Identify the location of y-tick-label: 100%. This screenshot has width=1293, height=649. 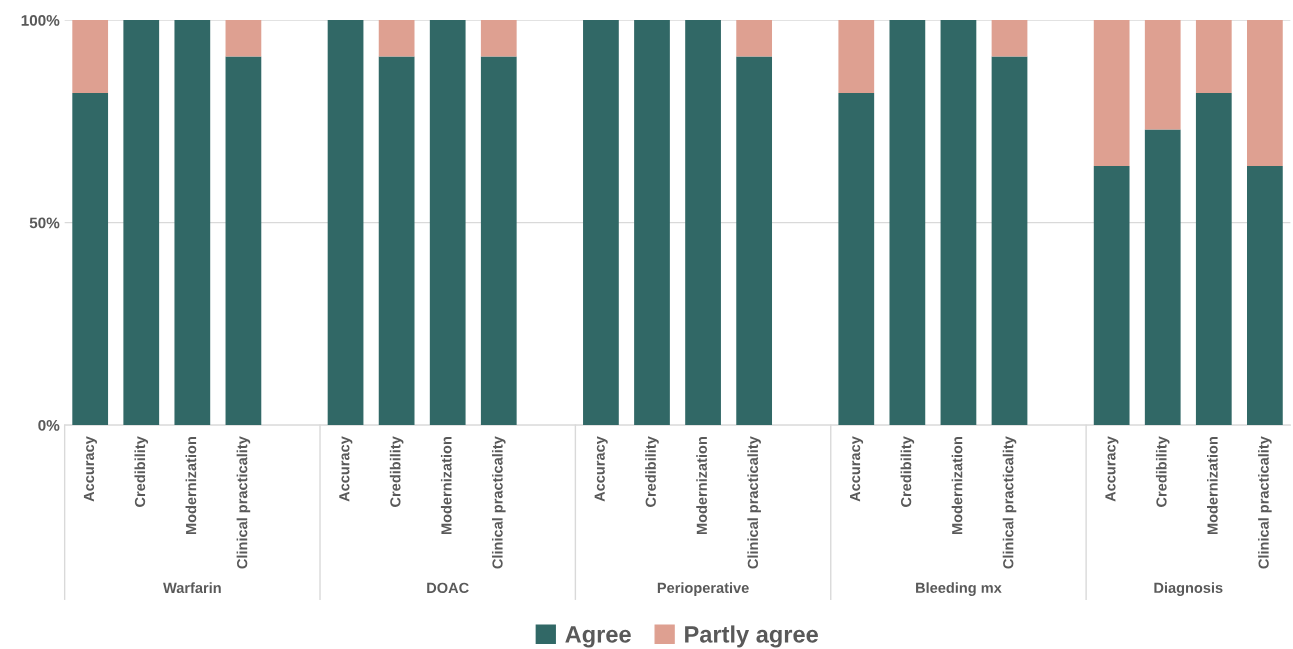
(40, 20).